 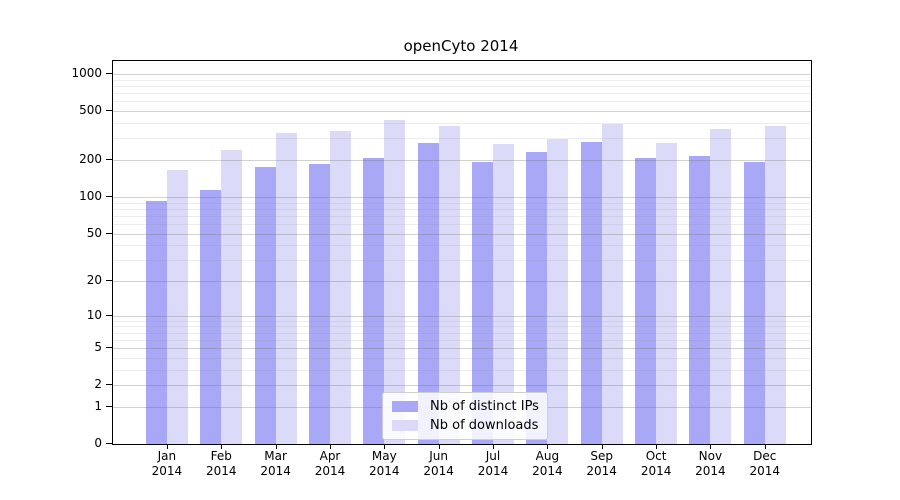 What do you see at coordinates (656, 463) in the screenshot?
I see `x-tick-label: Oct 2014` at bounding box center [656, 463].